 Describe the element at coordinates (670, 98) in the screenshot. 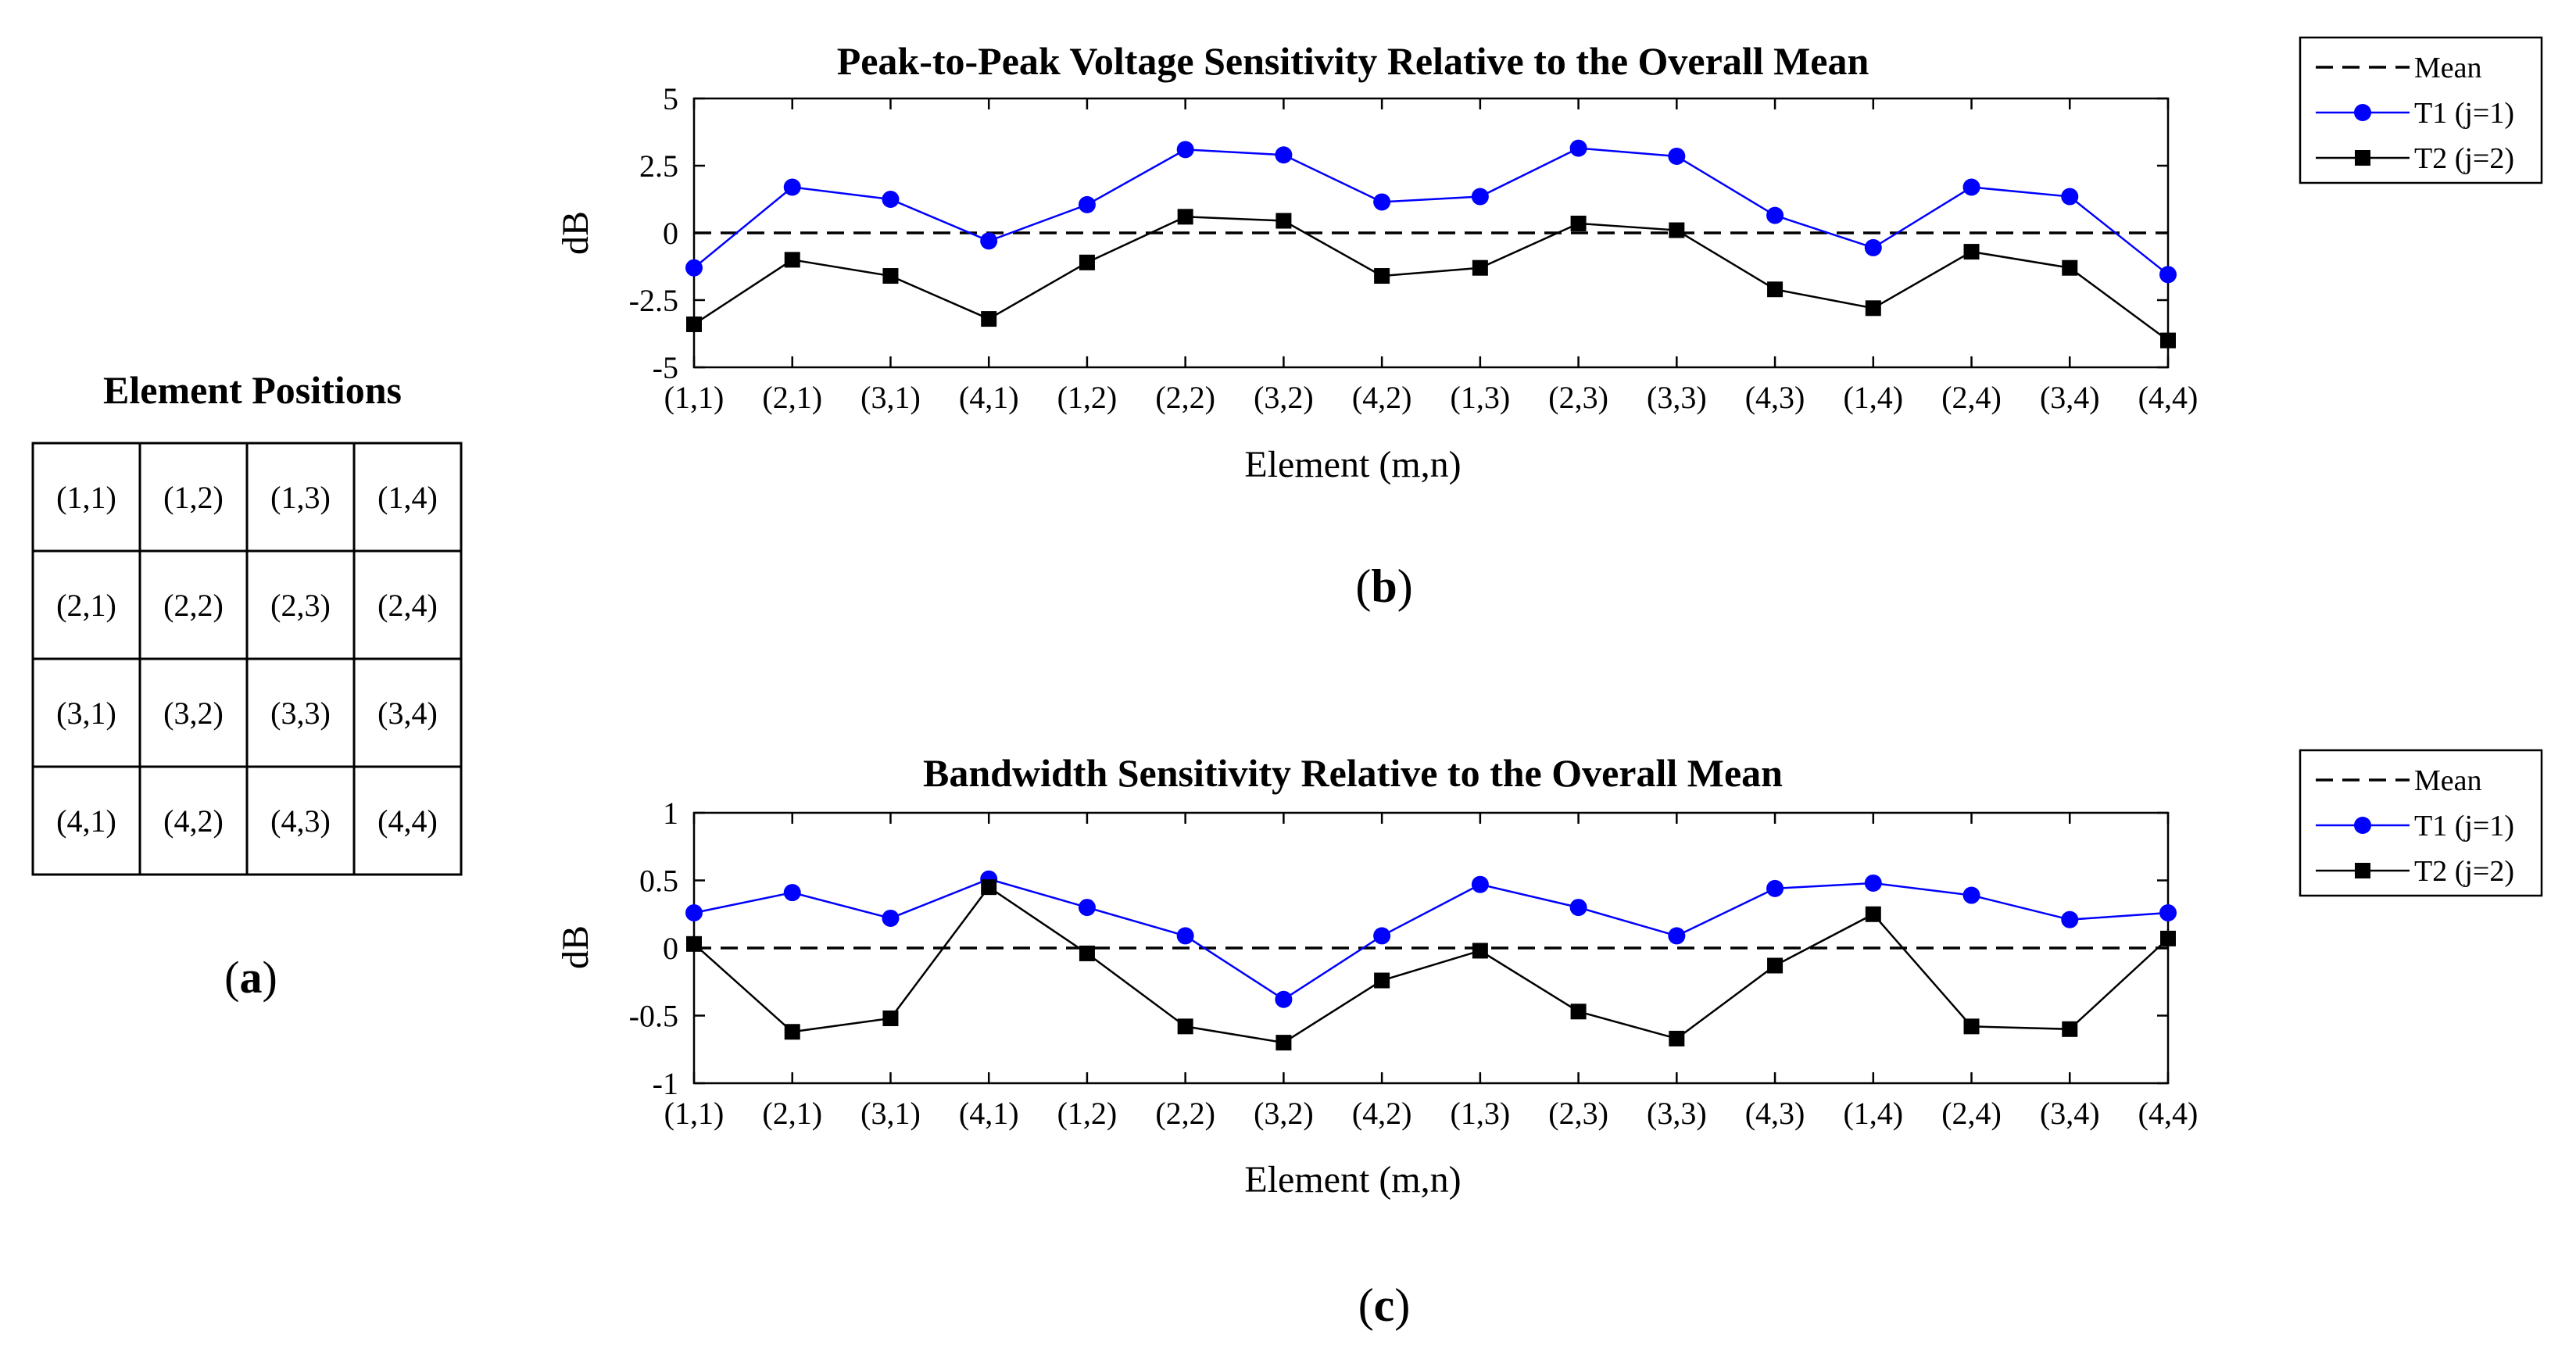

I see `y-tick-label: 5` at that location.